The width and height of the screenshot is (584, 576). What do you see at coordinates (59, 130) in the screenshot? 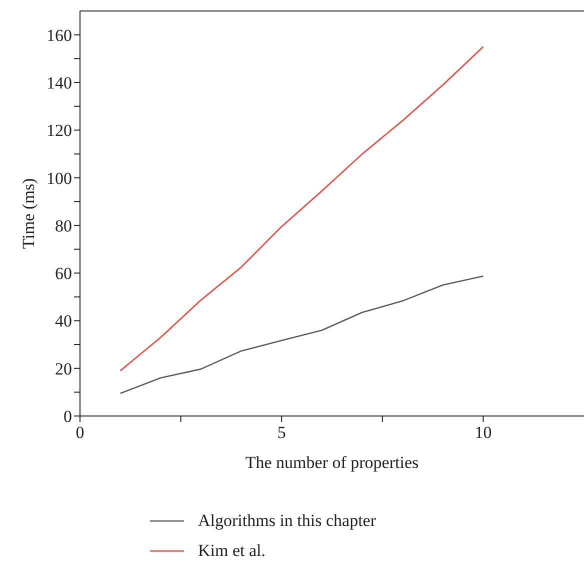
I see `y-tick-label: 120` at bounding box center [59, 130].